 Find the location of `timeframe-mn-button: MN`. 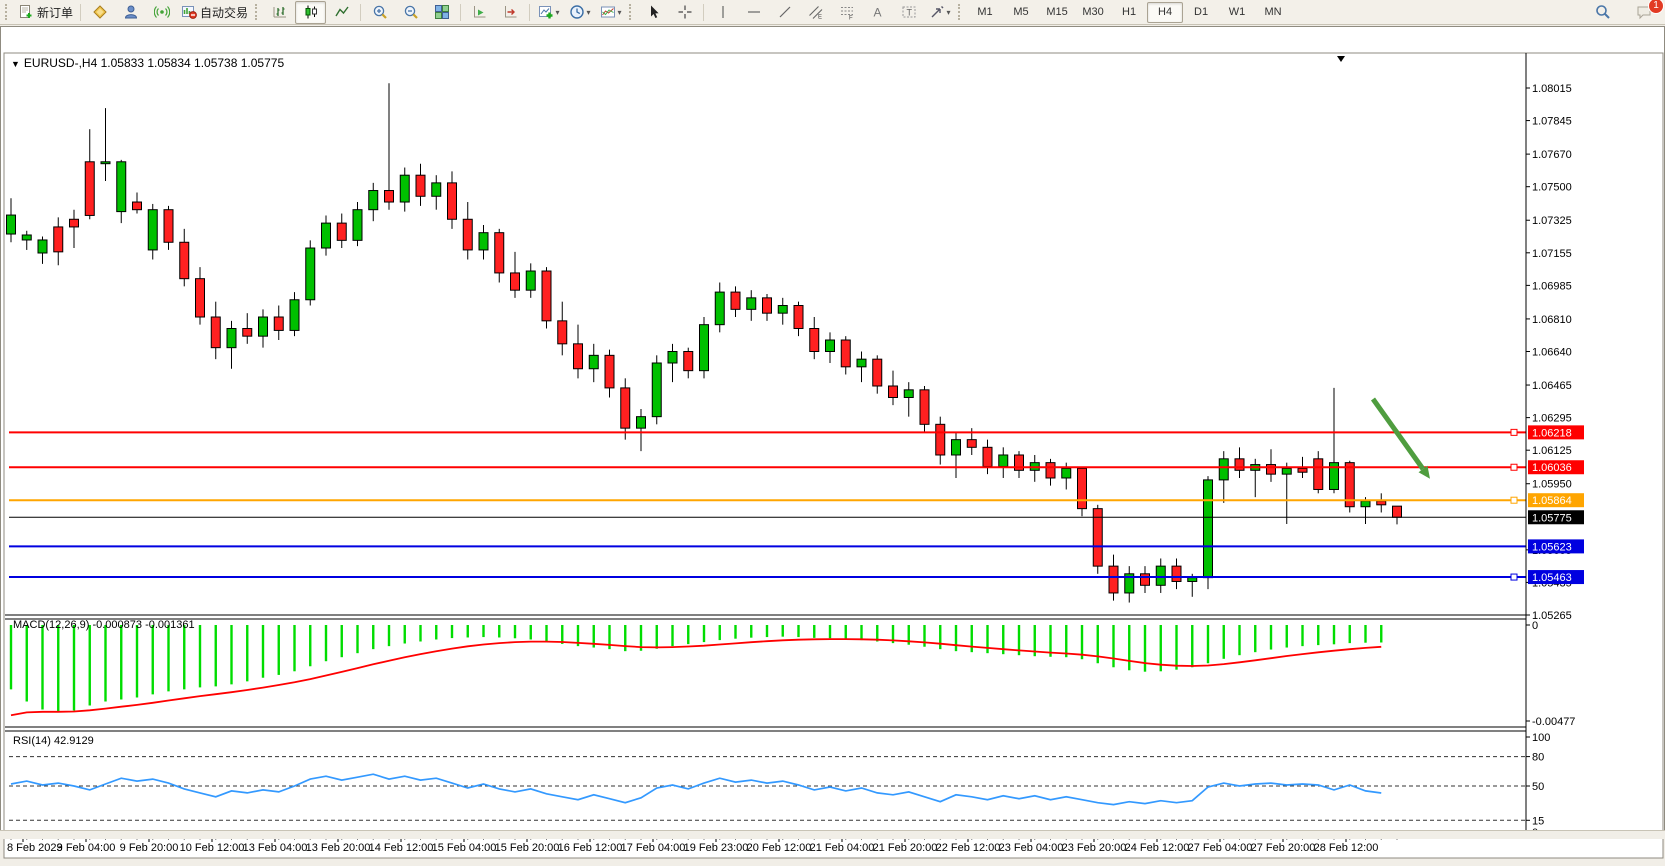

timeframe-mn-button: MN is located at coordinates (1273, 12).